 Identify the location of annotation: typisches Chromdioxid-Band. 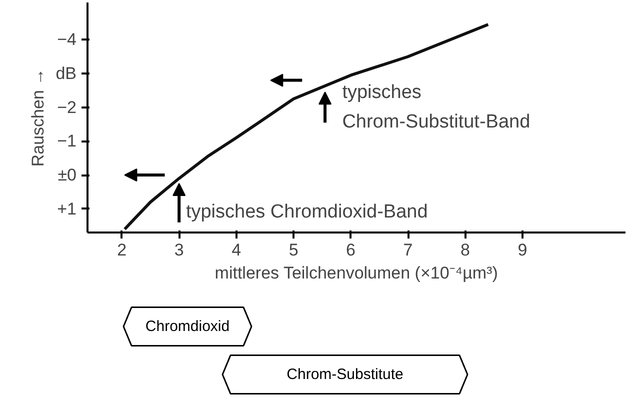
(307, 212).